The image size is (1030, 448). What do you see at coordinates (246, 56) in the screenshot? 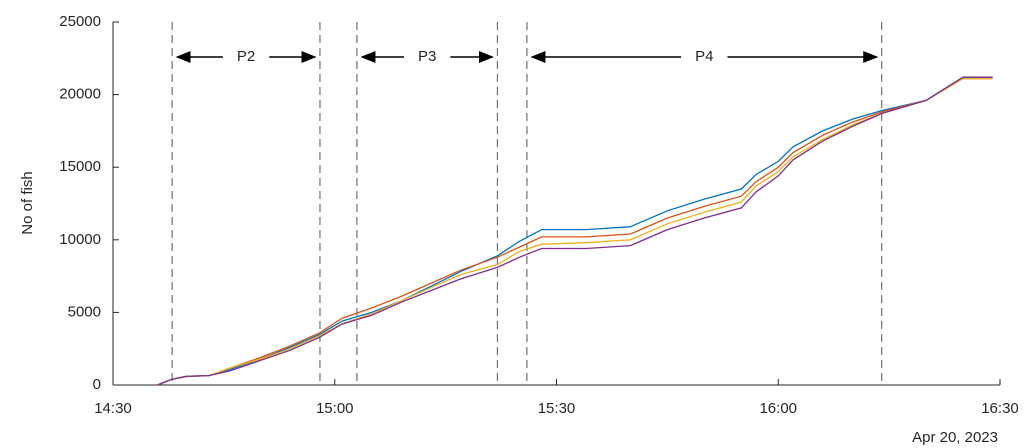
I see `region-label: P2` at bounding box center [246, 56].